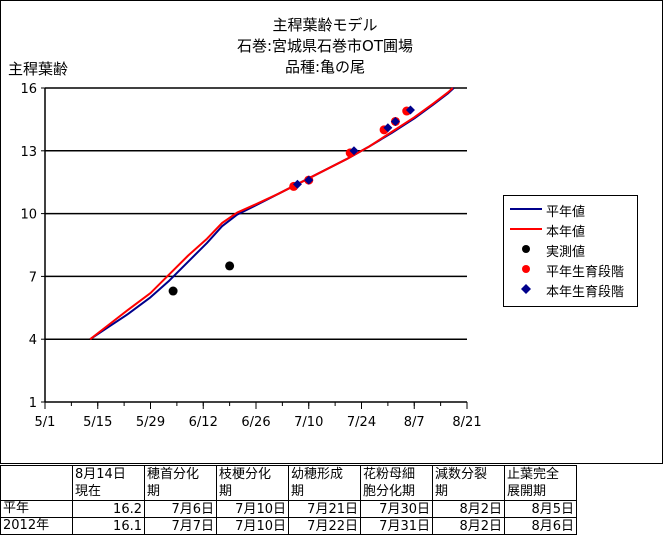  Describe the element at coordinates (108, 526) in the screenshot. I see `table-cell: 16.1` at that location.